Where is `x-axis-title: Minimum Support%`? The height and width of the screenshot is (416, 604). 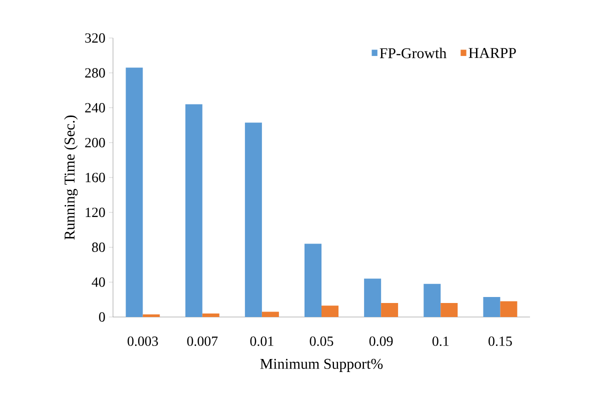
x-axis-title: Minimum Support% is located at coordinates (321, 365).